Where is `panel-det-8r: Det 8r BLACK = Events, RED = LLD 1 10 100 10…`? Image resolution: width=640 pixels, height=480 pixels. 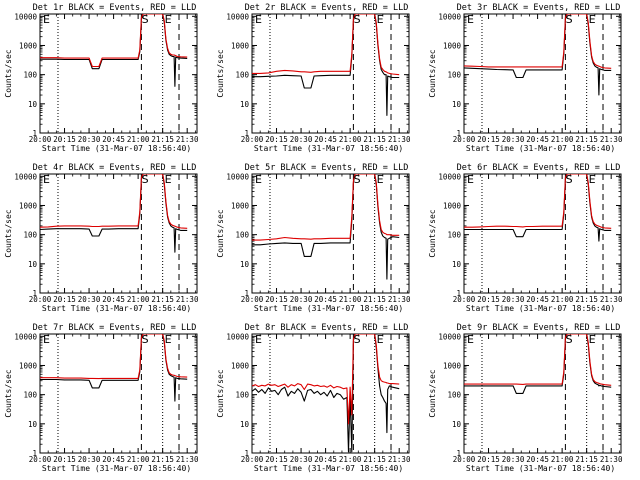 panel-det-8r: Det 8r BLACK = Events, RED = LLD 1 10 100 10… is located at coordinates (313, 398).